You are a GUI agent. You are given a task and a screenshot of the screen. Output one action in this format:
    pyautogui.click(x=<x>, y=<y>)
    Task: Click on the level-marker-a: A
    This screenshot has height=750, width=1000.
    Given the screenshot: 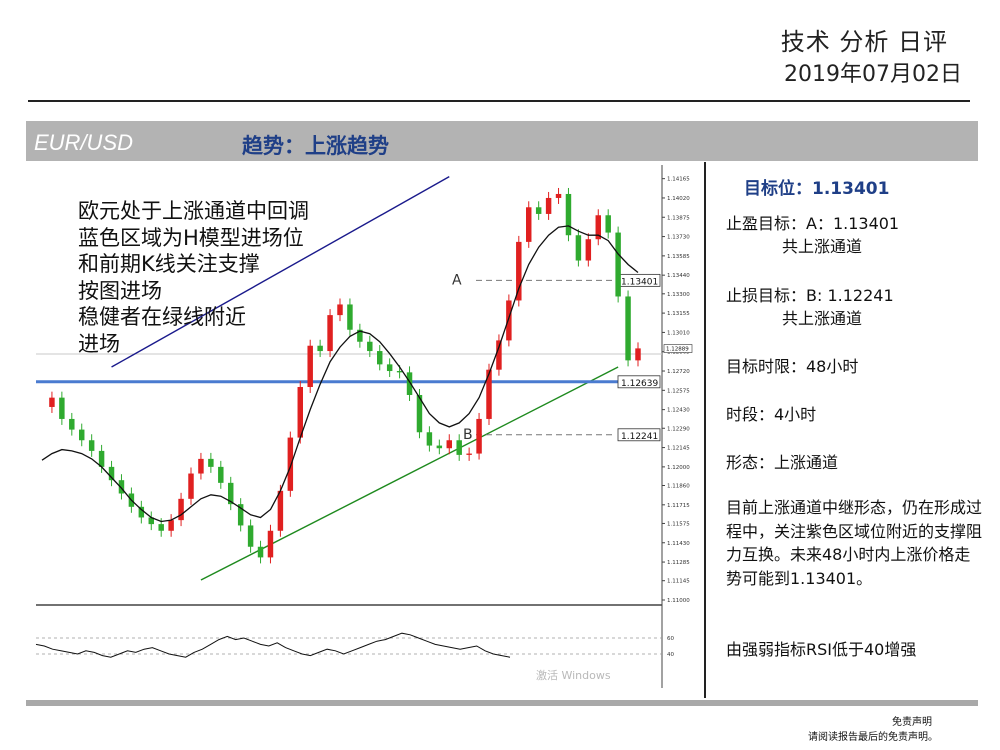 What is the action you would take?
    pyautogui.click(x=457, y=280)
    